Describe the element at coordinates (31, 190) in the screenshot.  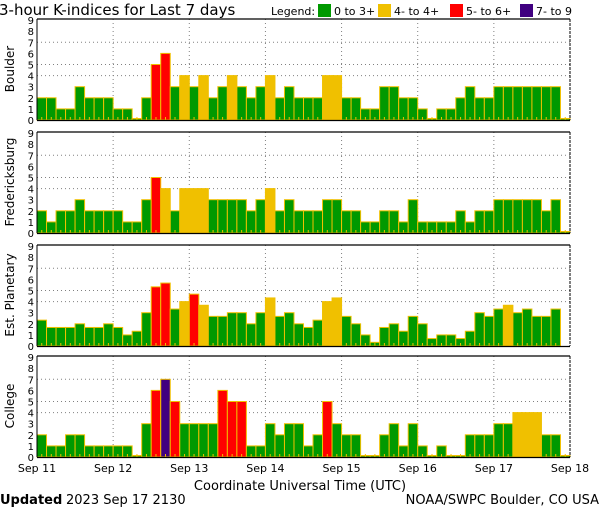
I see `y-tick-label: 4` at that location.